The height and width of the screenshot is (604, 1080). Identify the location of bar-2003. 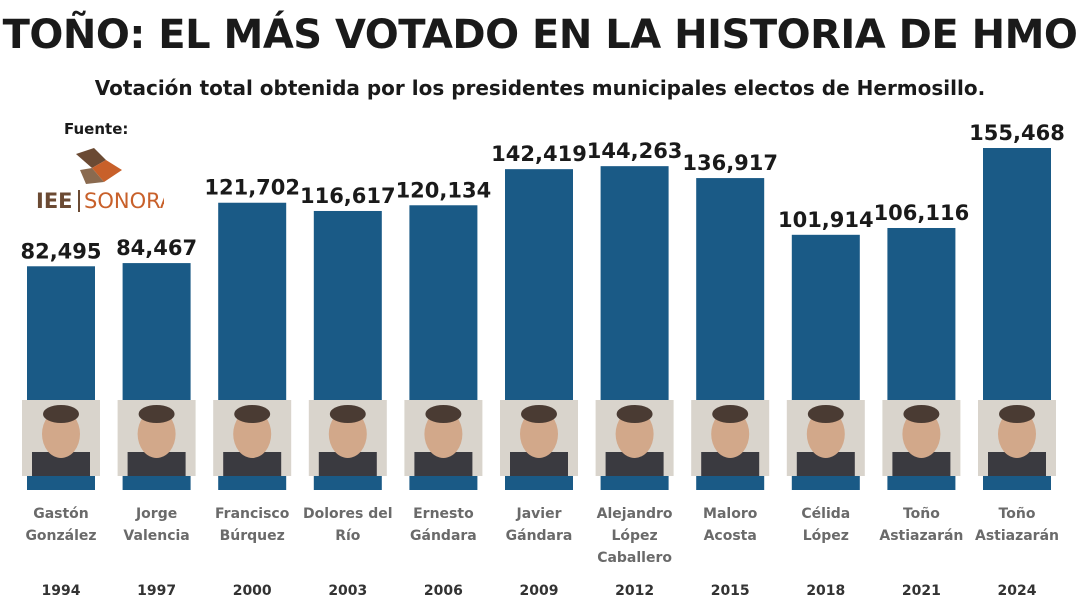
(347, 305).